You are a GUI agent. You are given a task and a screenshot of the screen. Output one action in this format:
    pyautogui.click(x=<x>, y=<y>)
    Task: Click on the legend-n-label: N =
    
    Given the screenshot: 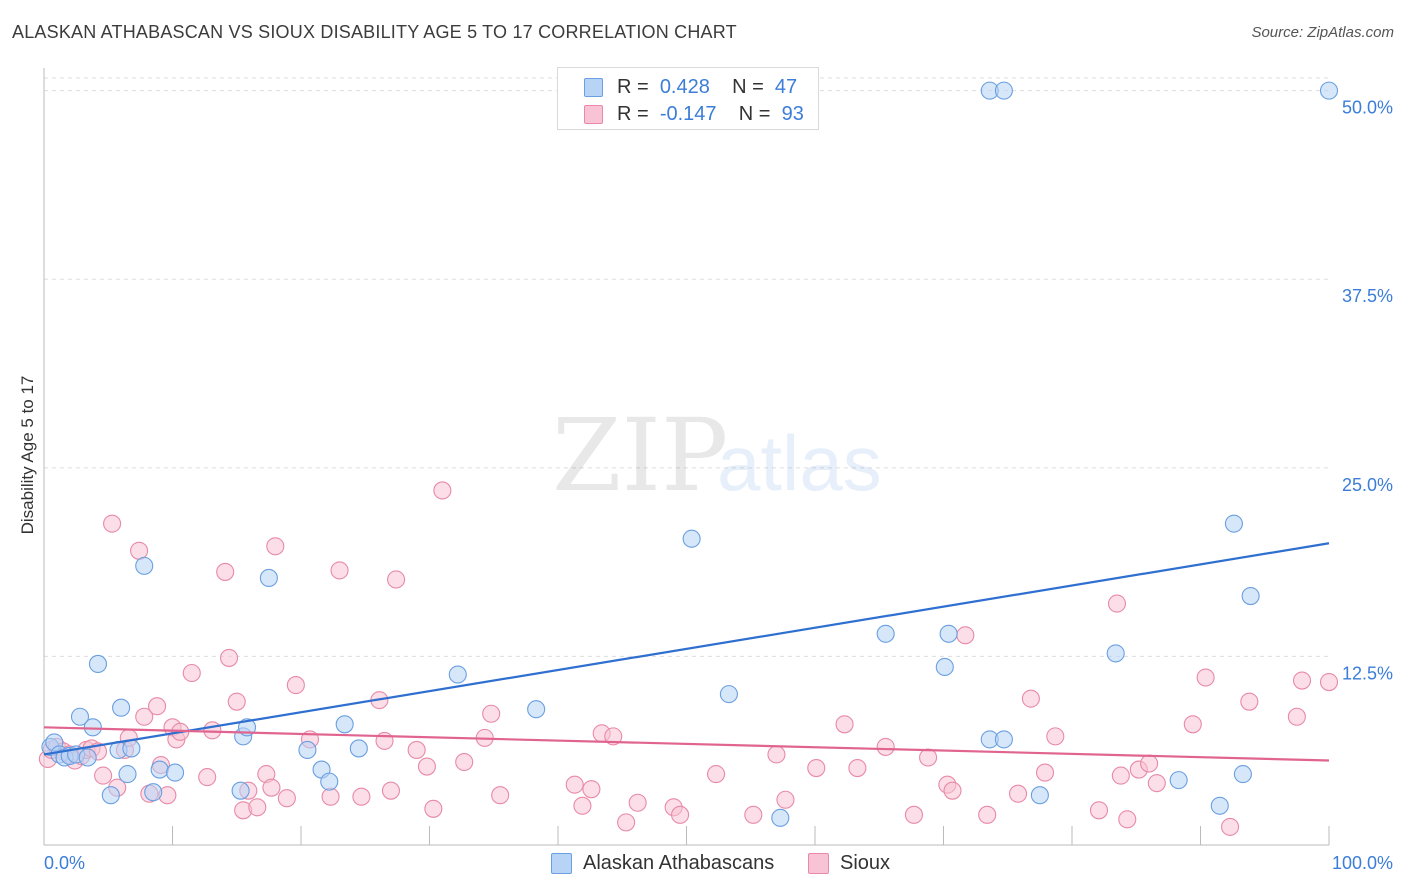 What is the action you would take?
    pyautogui.click(x=748, y=87)
    